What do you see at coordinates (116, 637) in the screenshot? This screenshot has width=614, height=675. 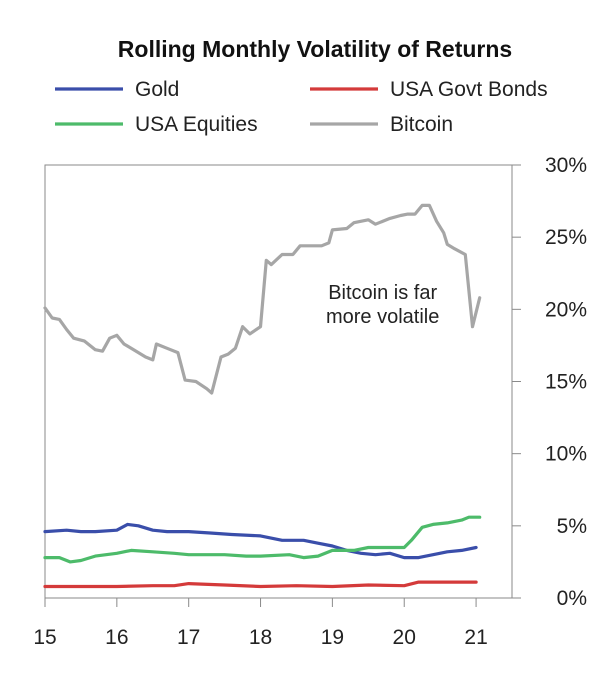 I see `x-tick-label: 16` at bounding box center [116, 637].